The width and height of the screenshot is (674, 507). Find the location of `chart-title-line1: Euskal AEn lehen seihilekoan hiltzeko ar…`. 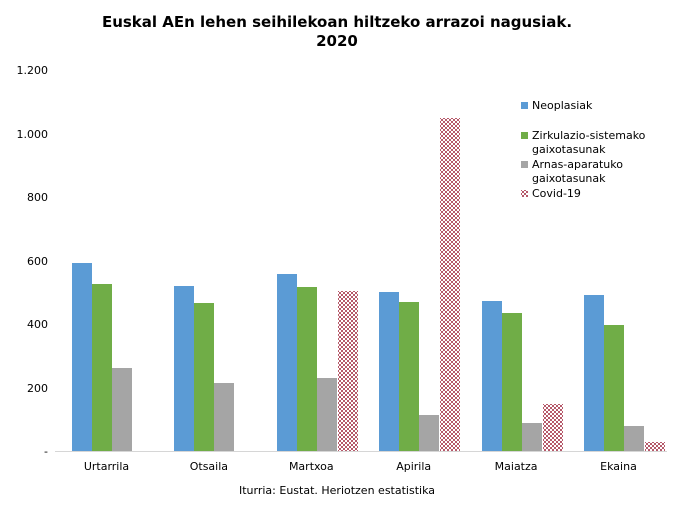

chart-title-line1: Euskal AEn lehen seihilekoan hiltzeko ar… is located at coordinates (337, 22).